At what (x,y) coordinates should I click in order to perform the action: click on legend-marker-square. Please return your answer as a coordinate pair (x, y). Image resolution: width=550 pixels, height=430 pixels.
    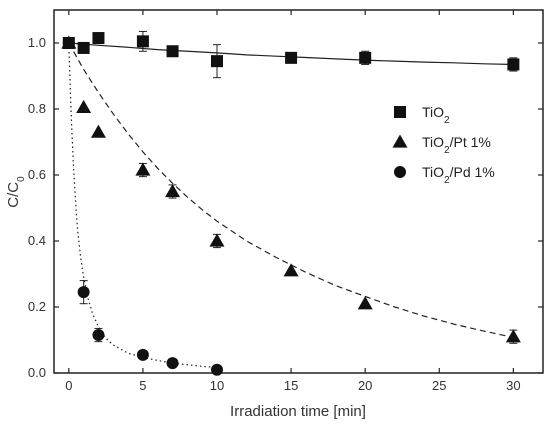
    Looking at the image, I should click on (400, 112).